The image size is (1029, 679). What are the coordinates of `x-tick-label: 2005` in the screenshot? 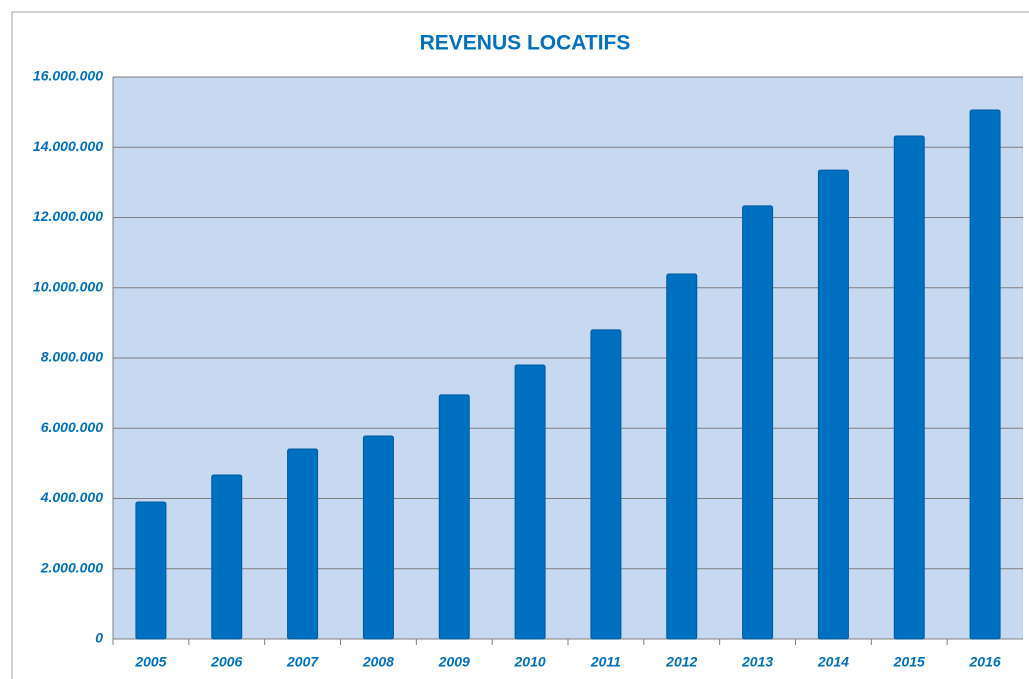 It's located at (150, 662).